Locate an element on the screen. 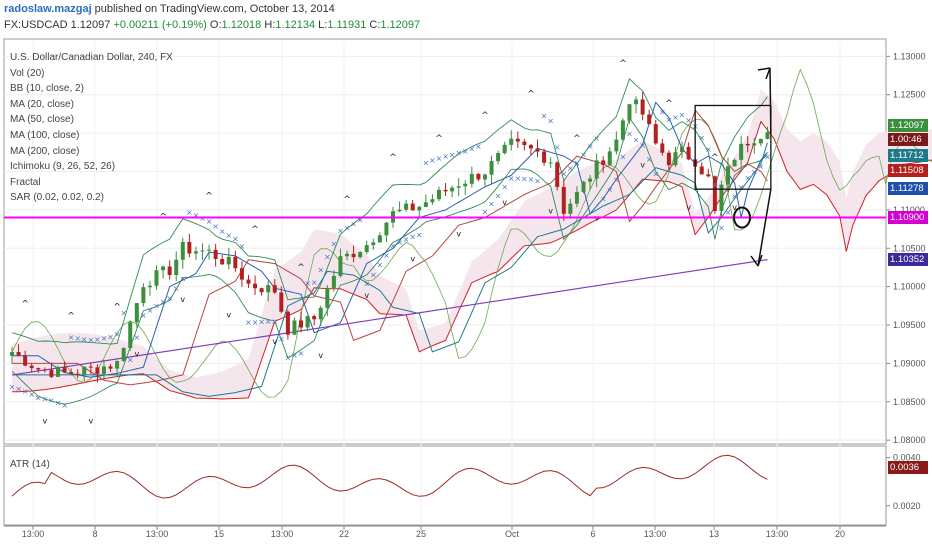 This screenshot has height=550, width=932. y-tick-label: 1.12500 is located at coordinates (909, 95).